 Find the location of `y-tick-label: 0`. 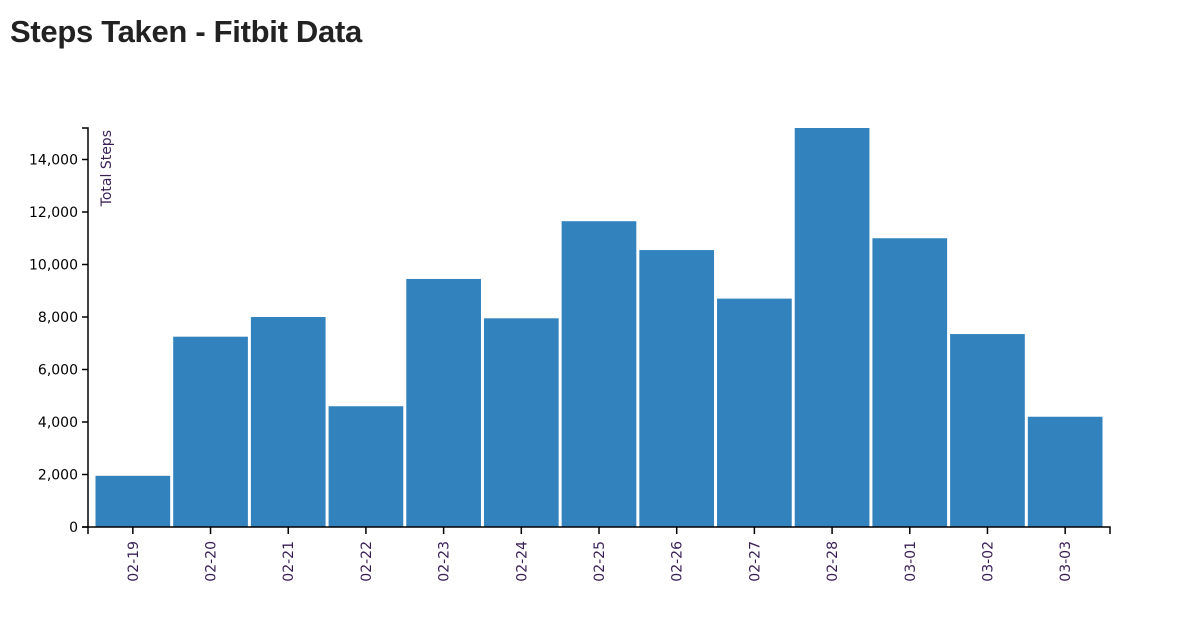

y-tick-label: 0 is located at coordinates (73, 528).